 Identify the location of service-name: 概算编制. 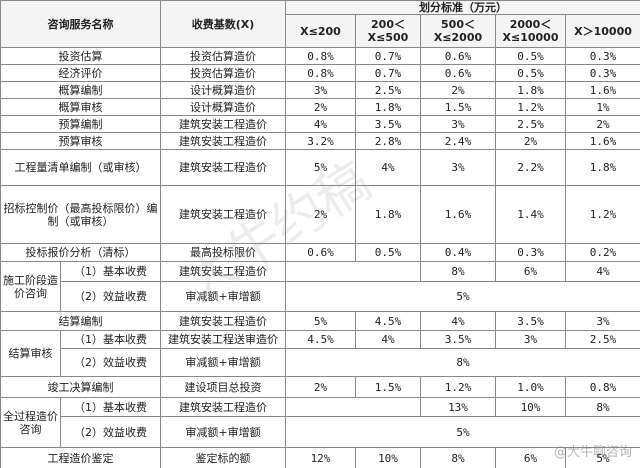
(80, 90).